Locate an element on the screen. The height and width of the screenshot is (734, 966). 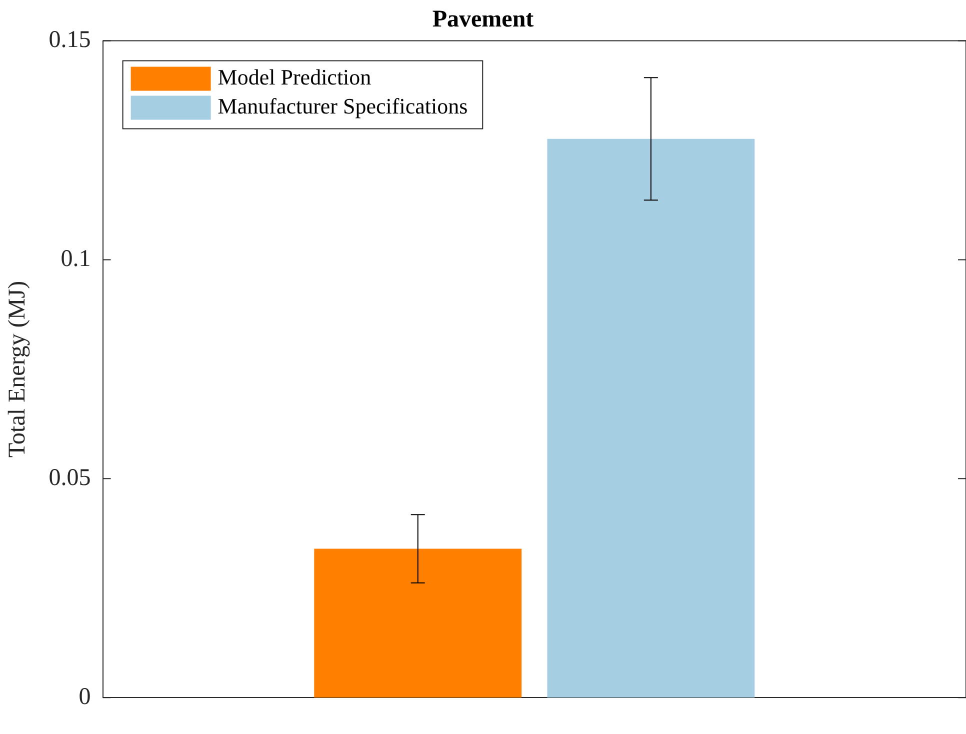
y-tick-label: 0.1 is located at coordinates (75, 259).